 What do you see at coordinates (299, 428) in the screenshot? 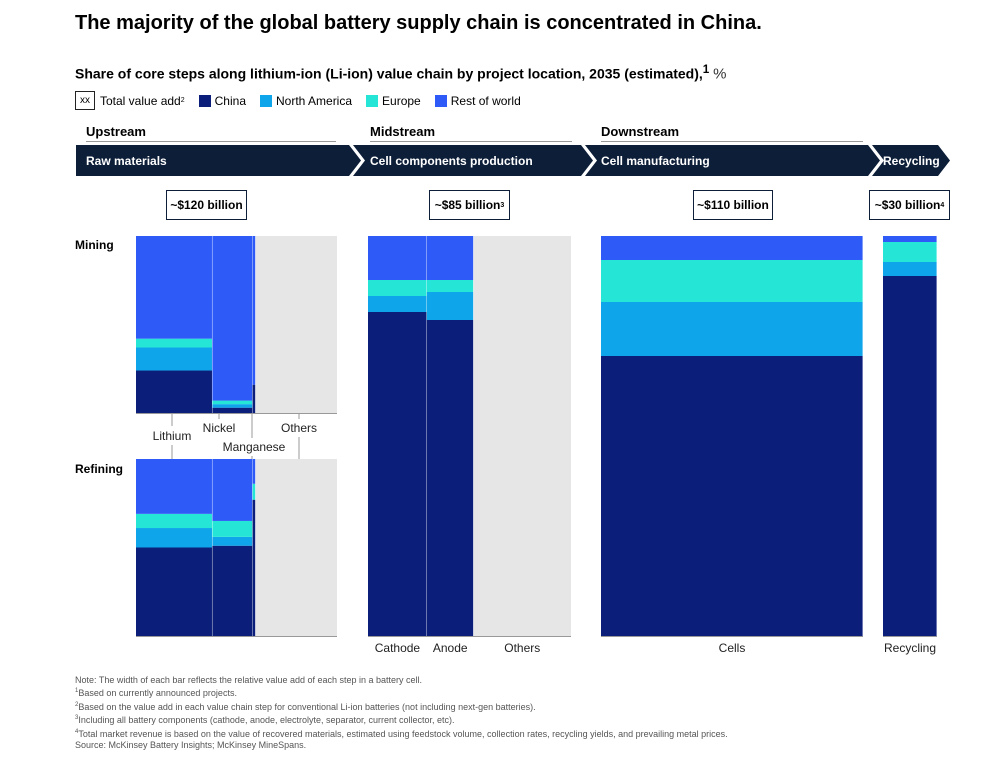
I see `category-label-raw-others: Others` at bounding box center [299, 428].